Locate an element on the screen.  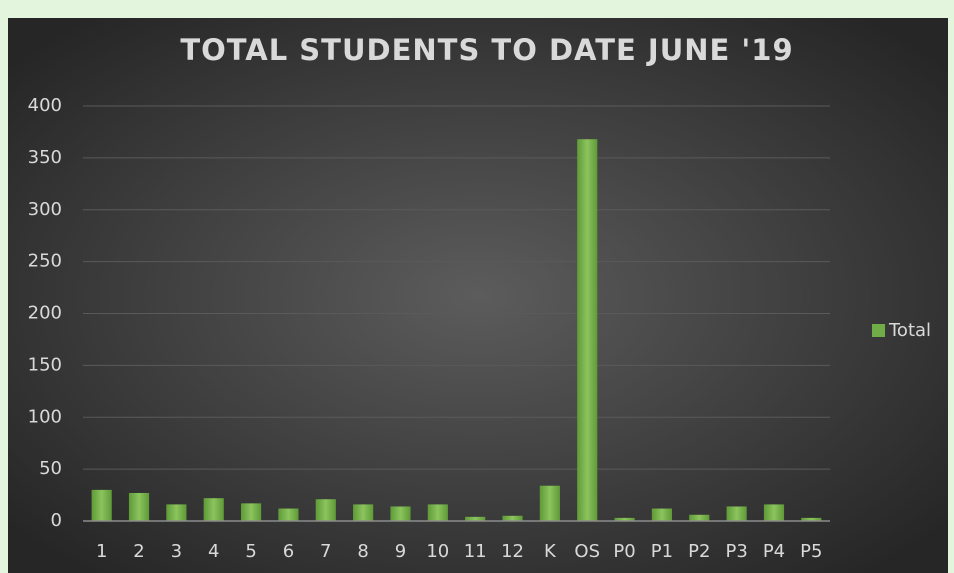
chart-title: TOTAL STUDENTS TO DATE JUNE '19 is located at coordinates (486, 50).